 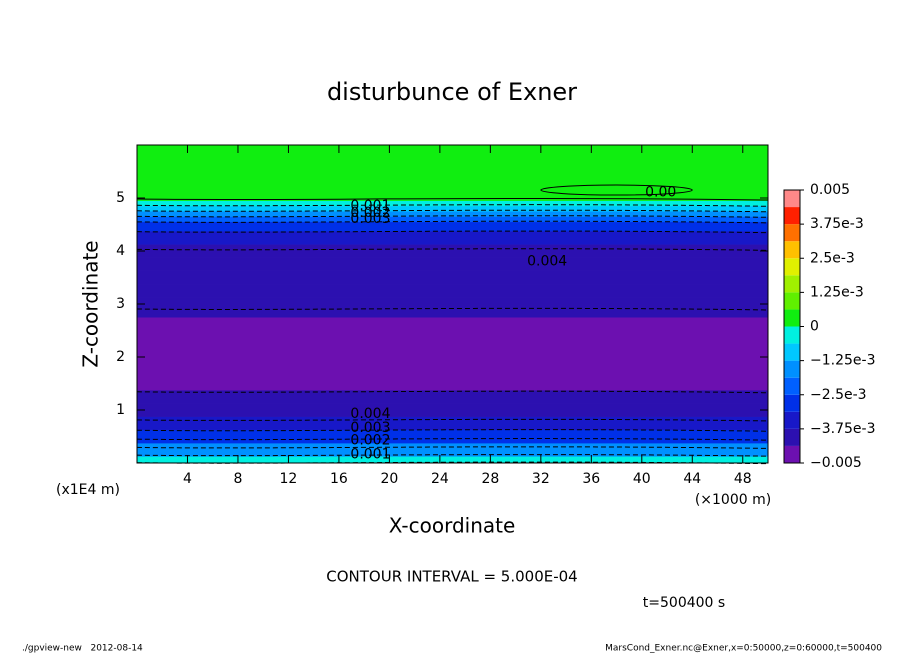 I want to click on colorbar-tick-label: 3.75e-3, so click(x=837, y=224).